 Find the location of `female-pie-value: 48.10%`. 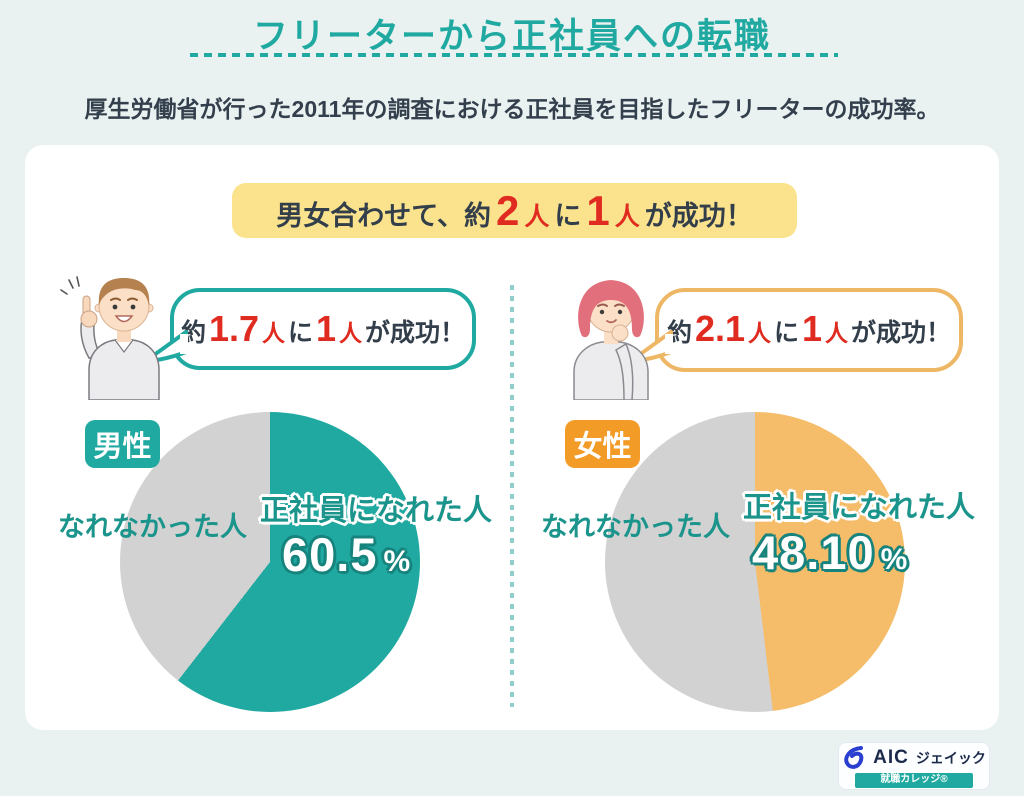

female-pie-value: 48.10% is located at coordinates (829, 552).